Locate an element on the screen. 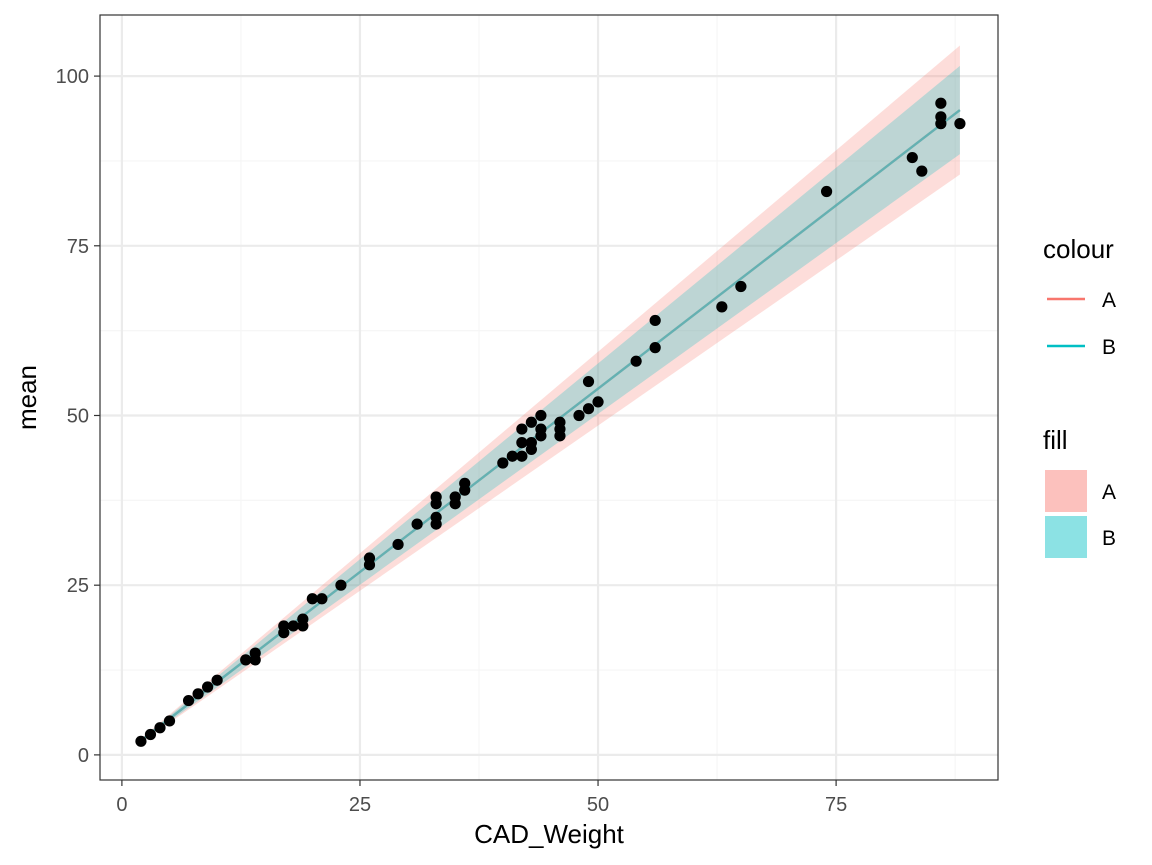  x-axis-title: CAD_Weight is located at coordinates (549, 834).